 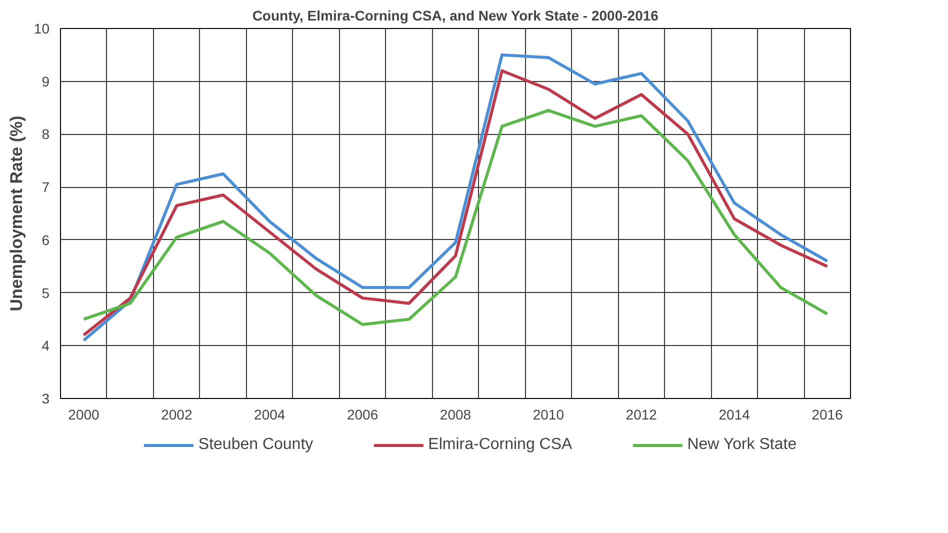 What do you see at coordinates (642, 414) in the screenshot?
I see `x-tick-label: 2012` at bounding box center [642, 414].